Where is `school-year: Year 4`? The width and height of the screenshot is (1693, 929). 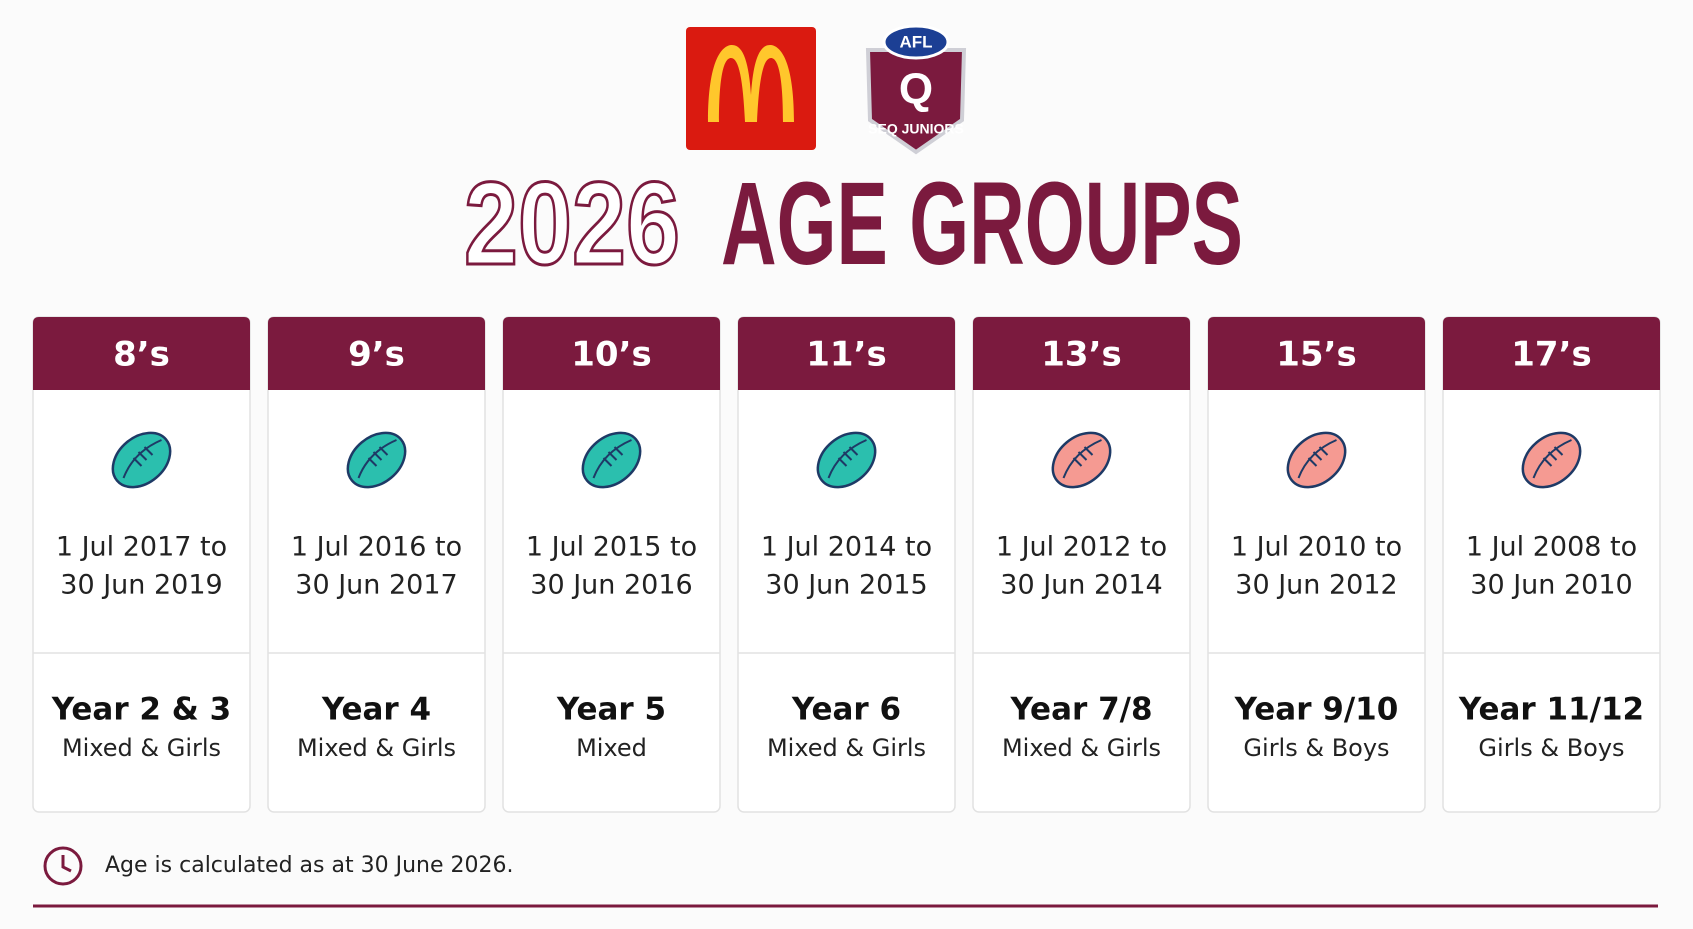
school-year: Year 4 is located at coordinates (376, 710).